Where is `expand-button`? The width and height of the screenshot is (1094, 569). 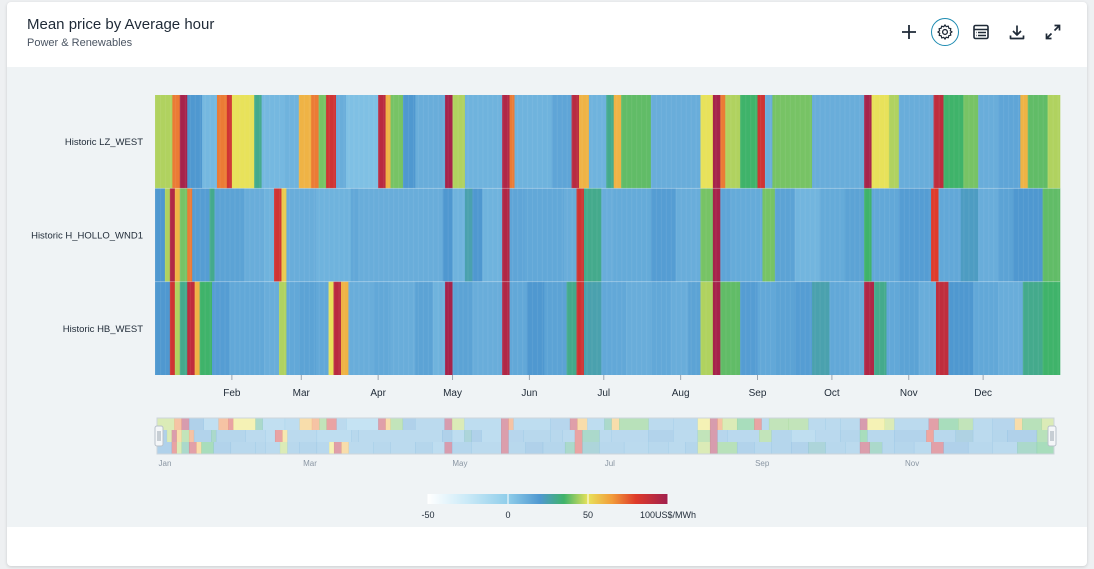
expand-button is located at coordinates (1053, 32).